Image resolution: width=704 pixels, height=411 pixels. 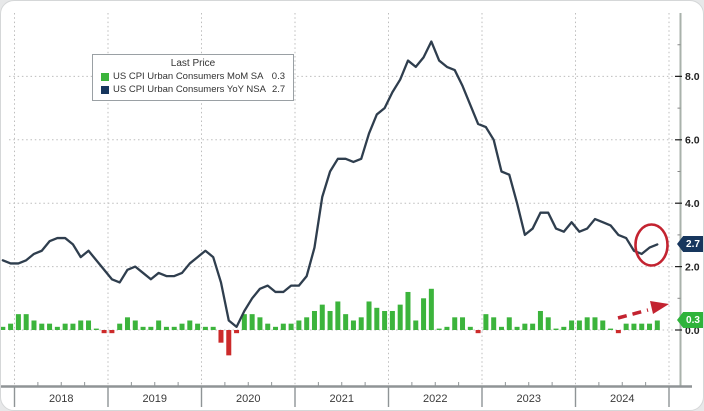 What do you see at coordinates (690, 320) in the screenshot?
I see `mom-last-price-badge: 0.3` at bounding box center [690, 320].